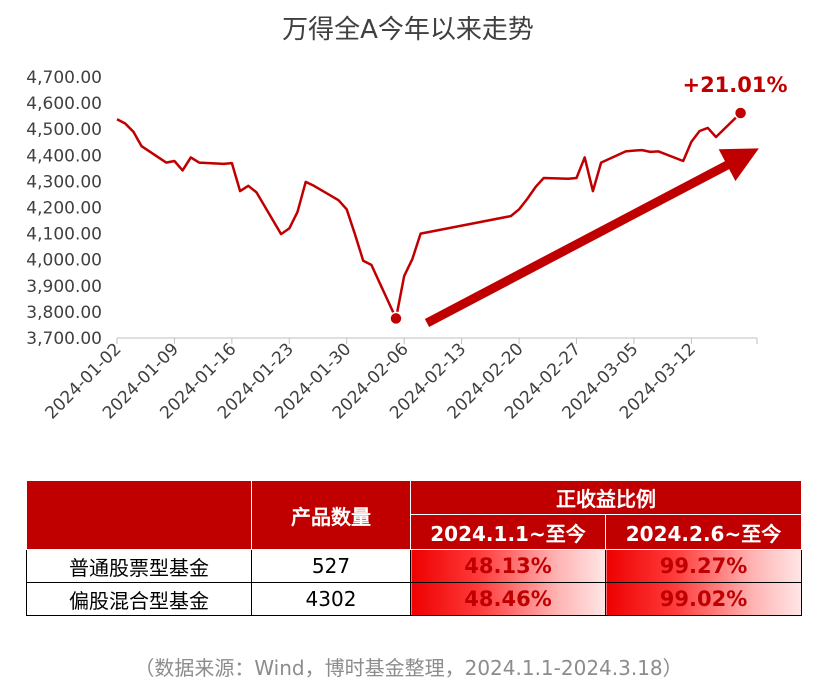 Image resolution: width=817 pixels, height=690 pixels. I want to click on gain-annotation: +21.01%, so click(734, 85).